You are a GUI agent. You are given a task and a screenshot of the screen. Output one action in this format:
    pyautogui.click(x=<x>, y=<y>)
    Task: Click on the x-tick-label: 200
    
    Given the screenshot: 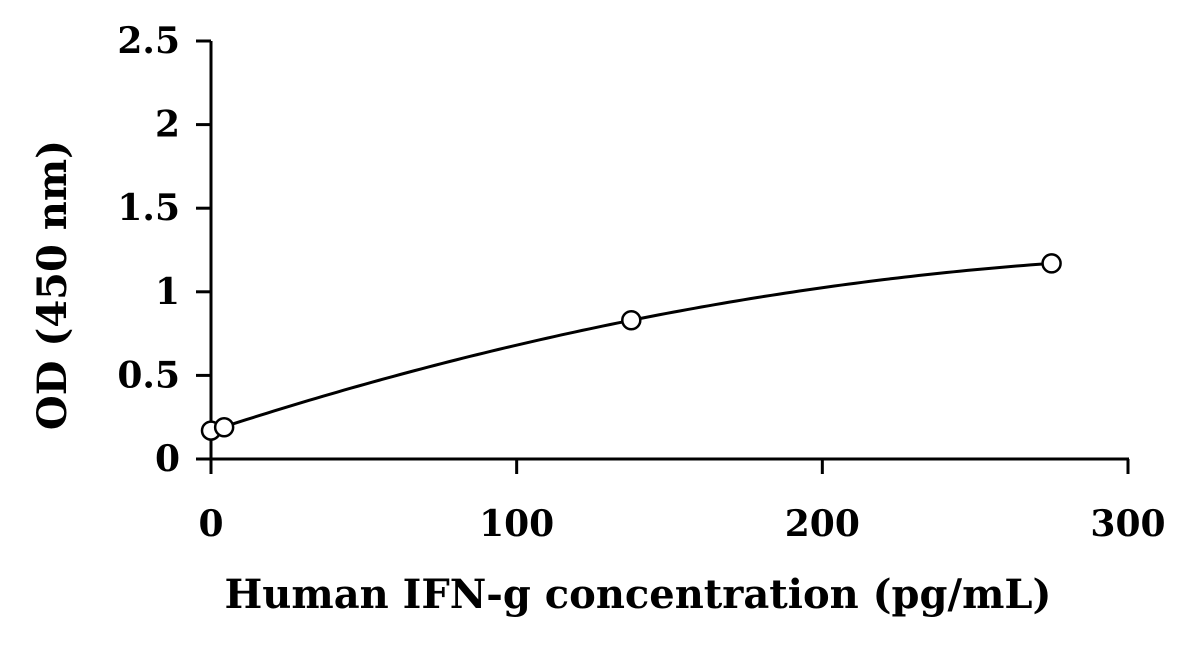 What is the action you would take?
    pyautogui.click(x=822, y=524)
    